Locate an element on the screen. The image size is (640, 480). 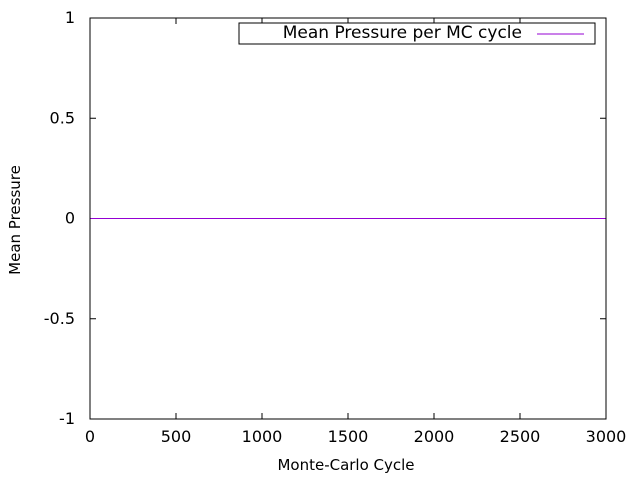
y-tick-label: 0 is located at coordinates (70, 218).